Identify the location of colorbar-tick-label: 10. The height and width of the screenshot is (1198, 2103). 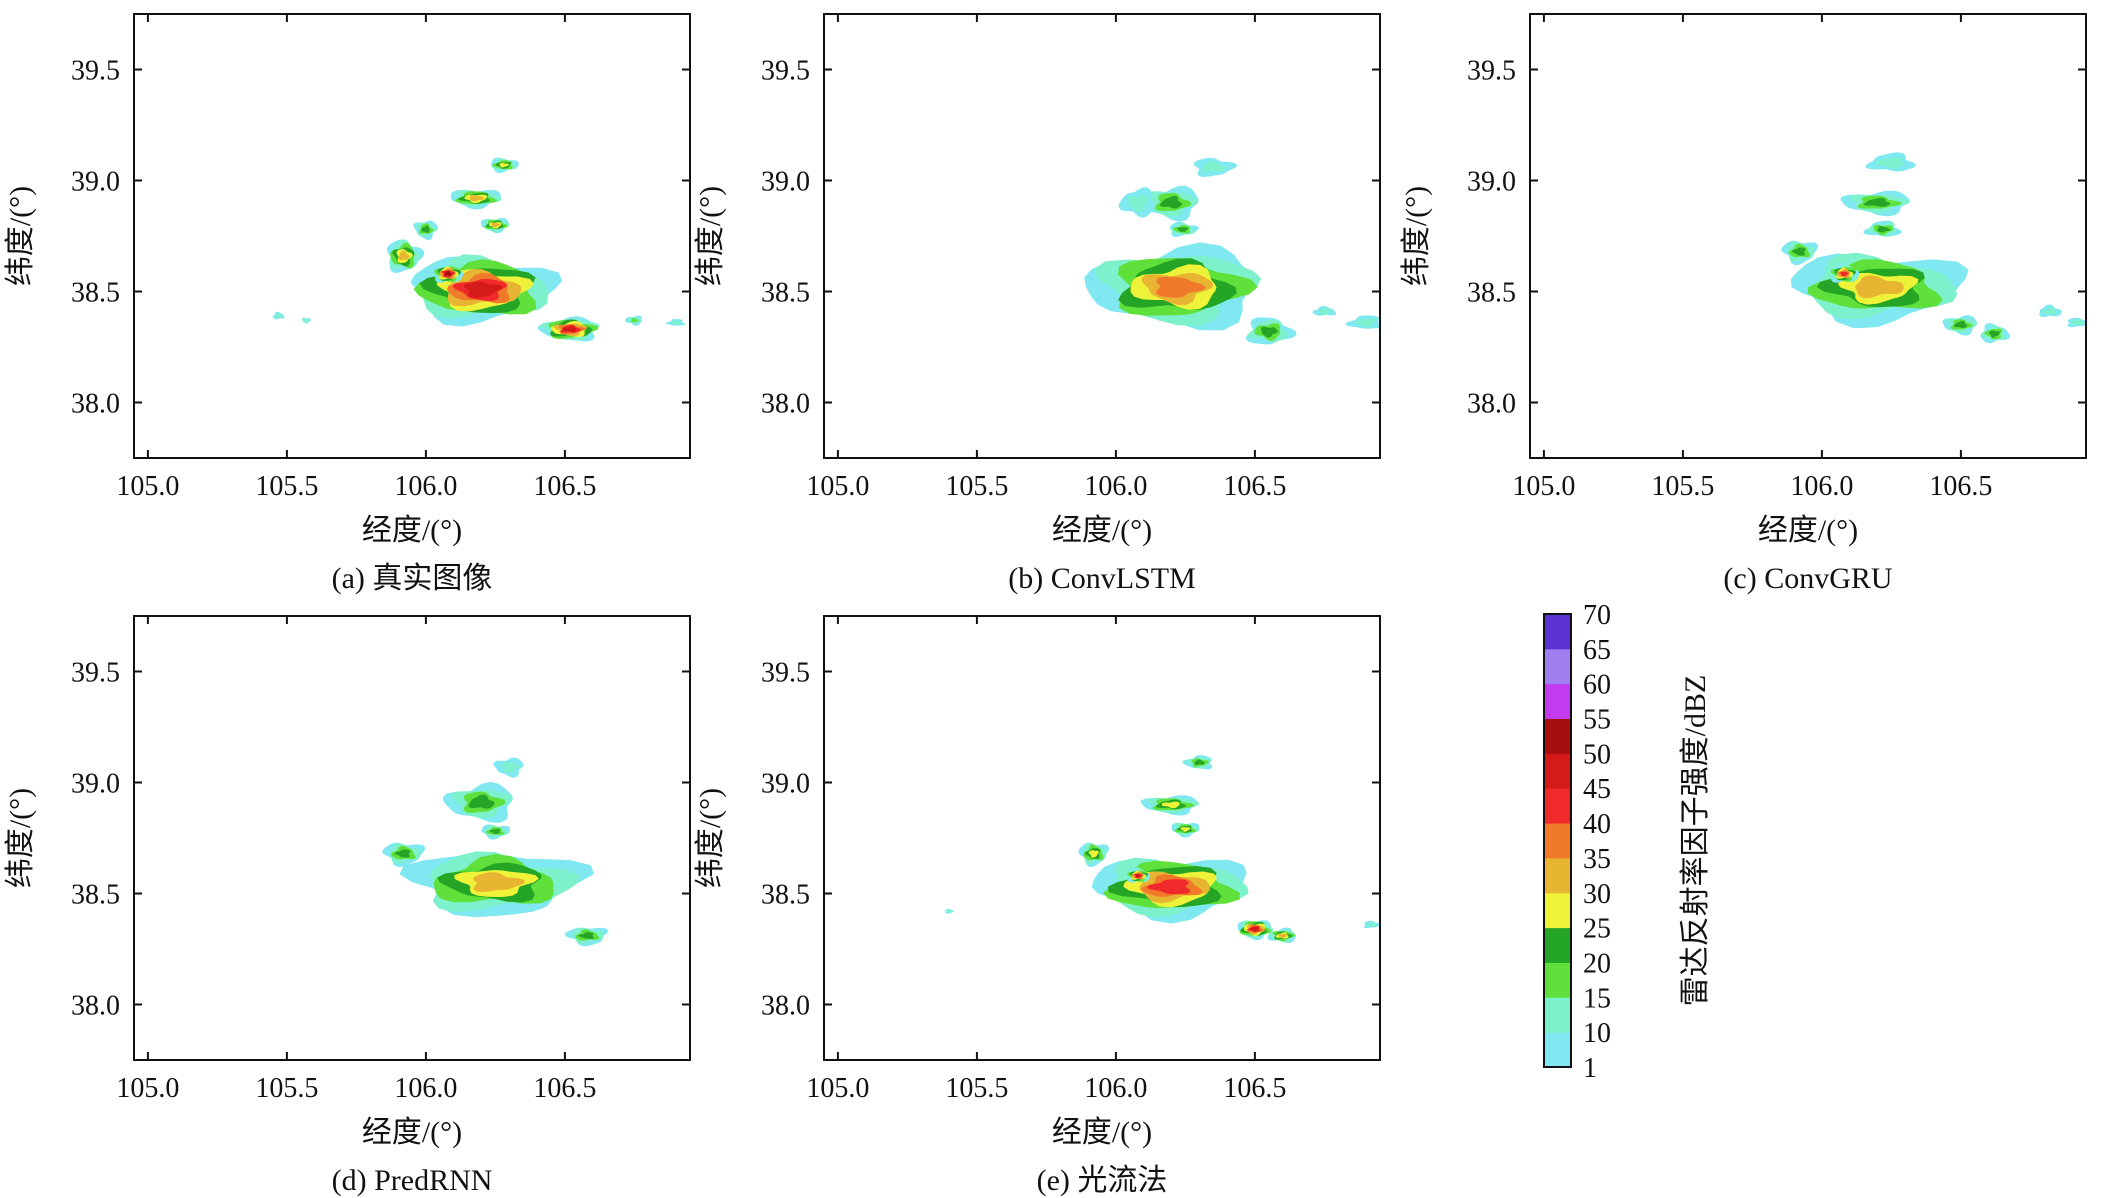
(1597, 1033).